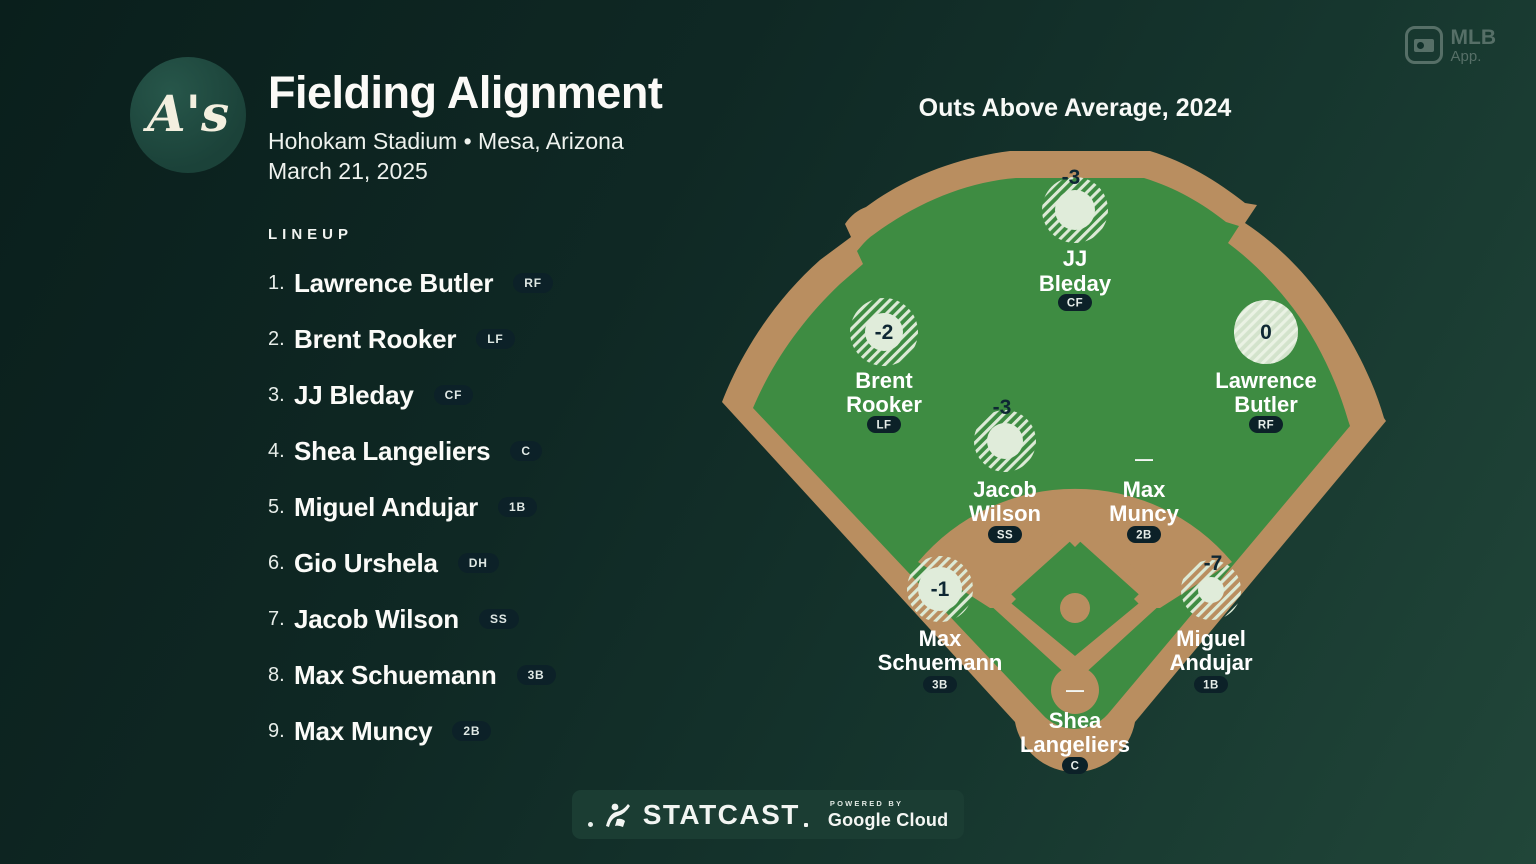 This screenshot has width=1536, height=864. Describe the element at coordinates (805, 825) in the screenshot. I see `statcast-trademark-dot` at that location.